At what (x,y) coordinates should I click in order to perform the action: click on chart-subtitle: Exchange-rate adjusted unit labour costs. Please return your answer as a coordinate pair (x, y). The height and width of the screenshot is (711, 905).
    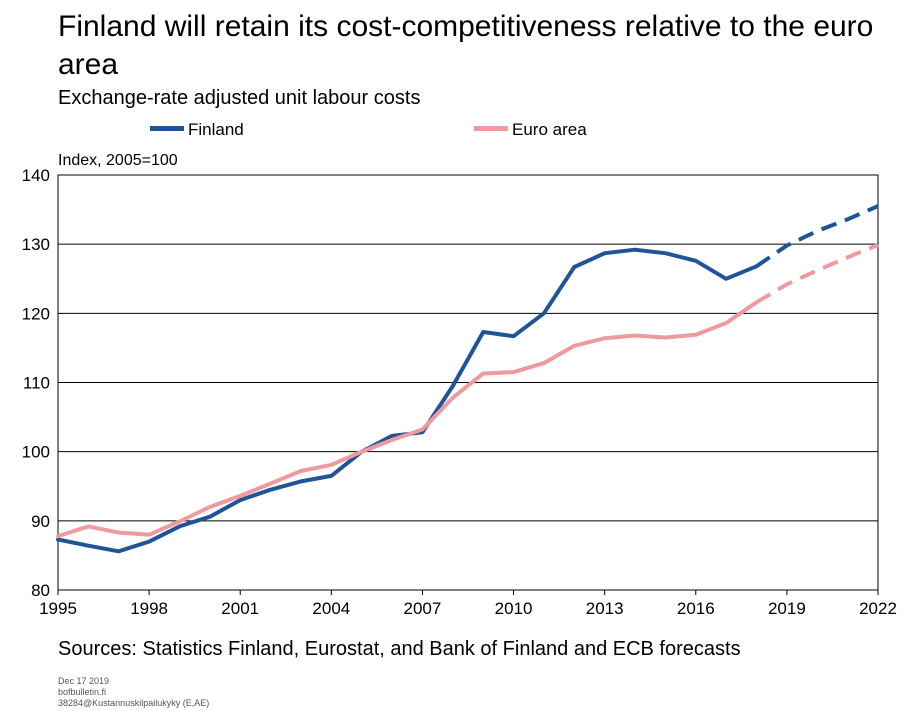
    Looking at the image, I should click on (239, 98).